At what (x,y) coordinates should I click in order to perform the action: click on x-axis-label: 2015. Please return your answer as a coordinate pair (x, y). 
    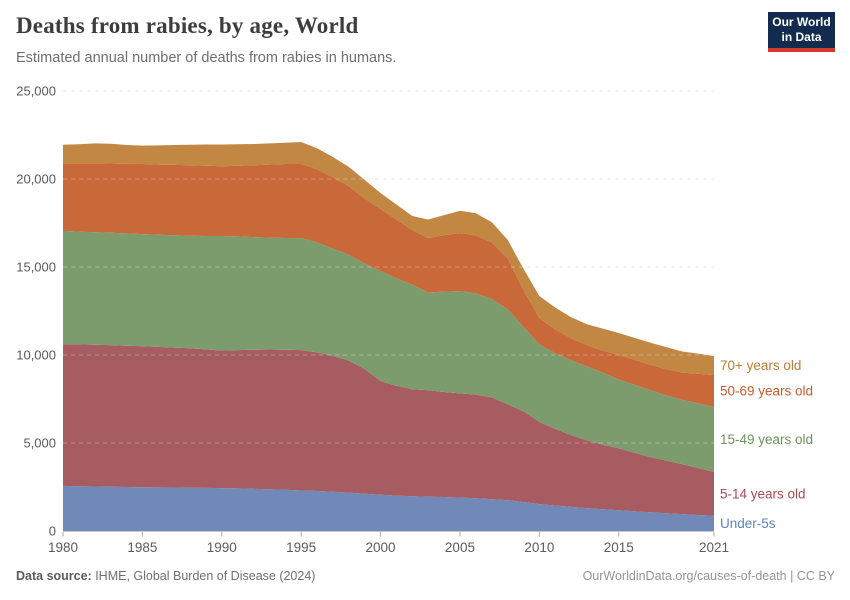
    Looking at the image, I should click on (619, 547).